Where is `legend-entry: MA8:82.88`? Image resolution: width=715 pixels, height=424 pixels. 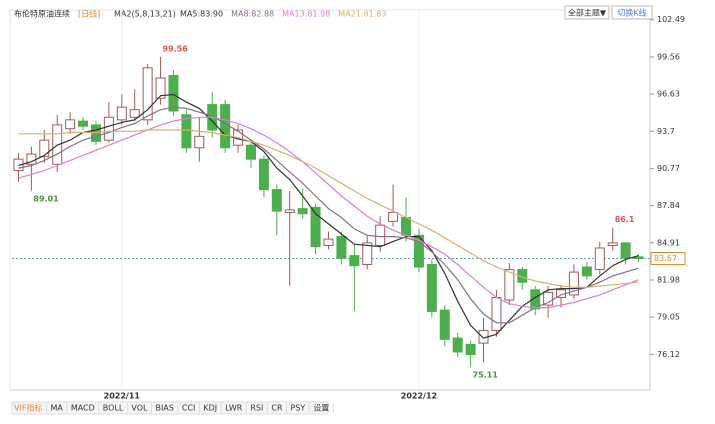 legend-entry: MA8:82.88 is located at coordinates (252, 14).